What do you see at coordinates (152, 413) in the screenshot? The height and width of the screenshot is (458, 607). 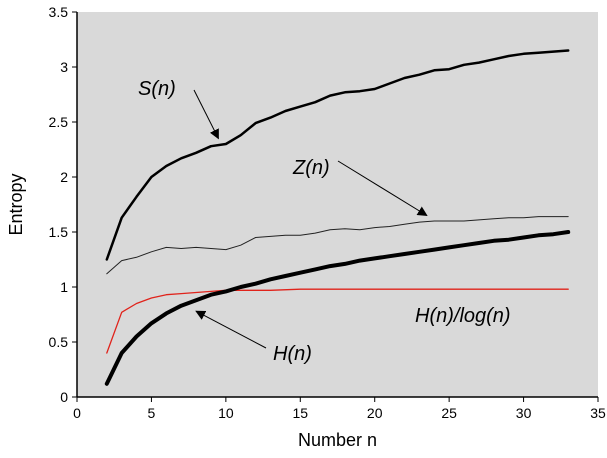 I see `x-tick-label: 5` at bounding box center [152, 413].